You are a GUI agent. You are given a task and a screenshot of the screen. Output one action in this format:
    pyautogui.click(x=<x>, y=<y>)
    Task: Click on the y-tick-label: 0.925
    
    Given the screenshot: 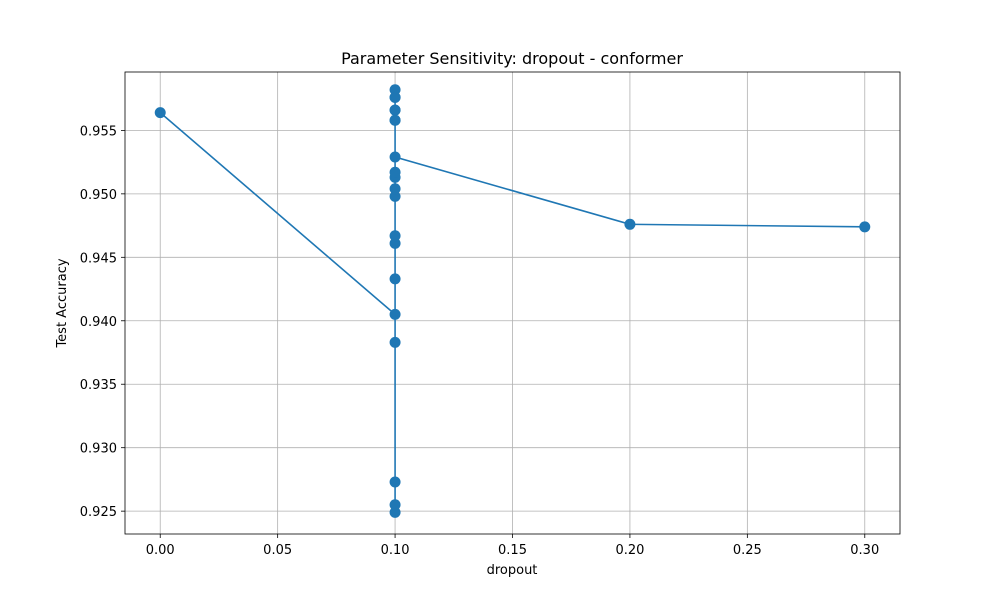 What is the action you would take?
    pyautogui.click(x=98, y=512)
    